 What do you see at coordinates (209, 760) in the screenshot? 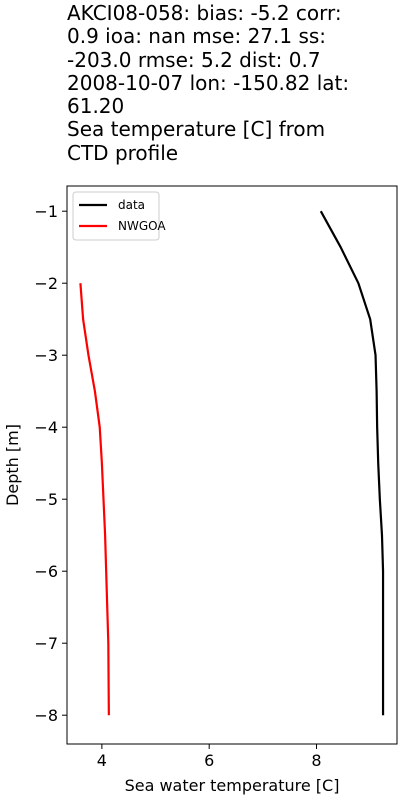
I see `x-tick-label: 6` at bounding box center [209, 760].